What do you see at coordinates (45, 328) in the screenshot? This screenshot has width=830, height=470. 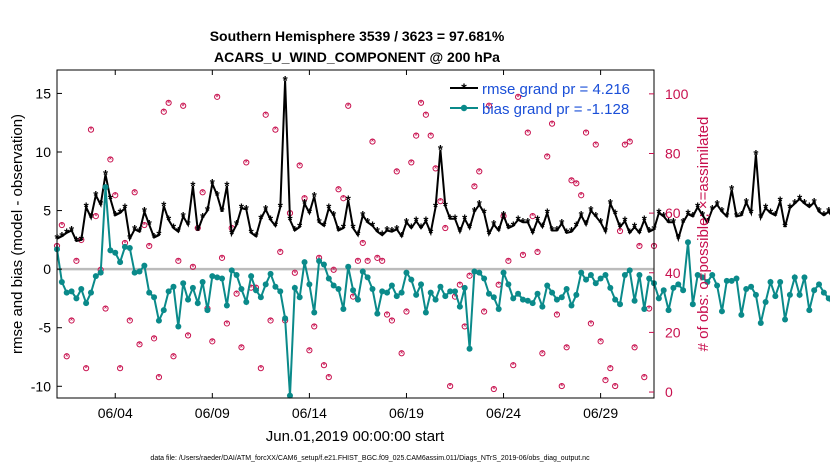 I see `left-tick-label: -5` at bounding box center [45, 328].